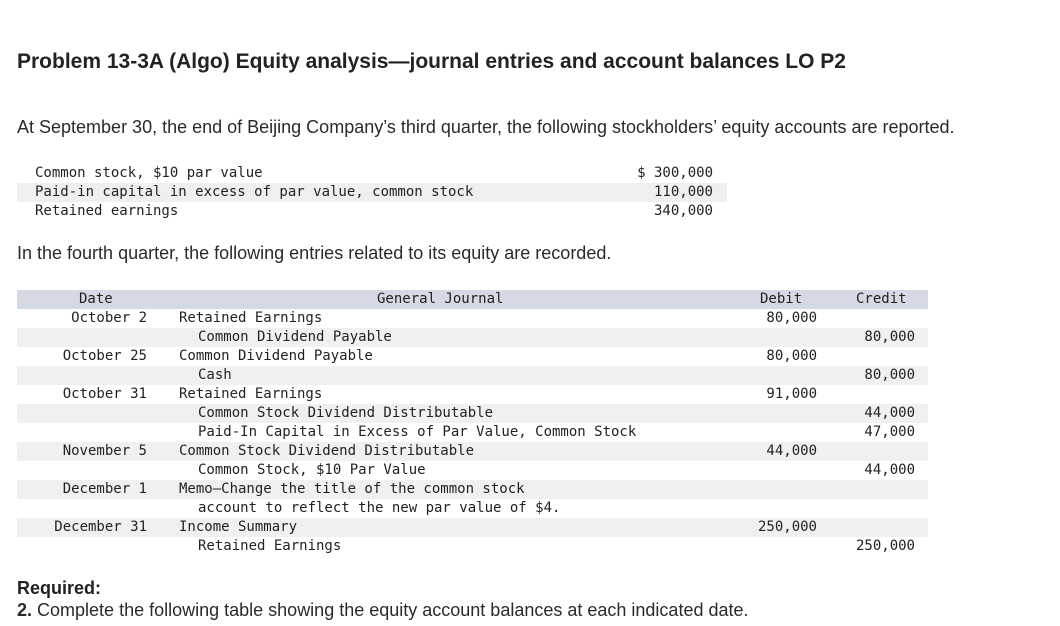 This screenshot has width=1060, height=626. Describe the element at coordinates (787, 527) in the screenshot. I see `entry-debit: 250,000` at that location.